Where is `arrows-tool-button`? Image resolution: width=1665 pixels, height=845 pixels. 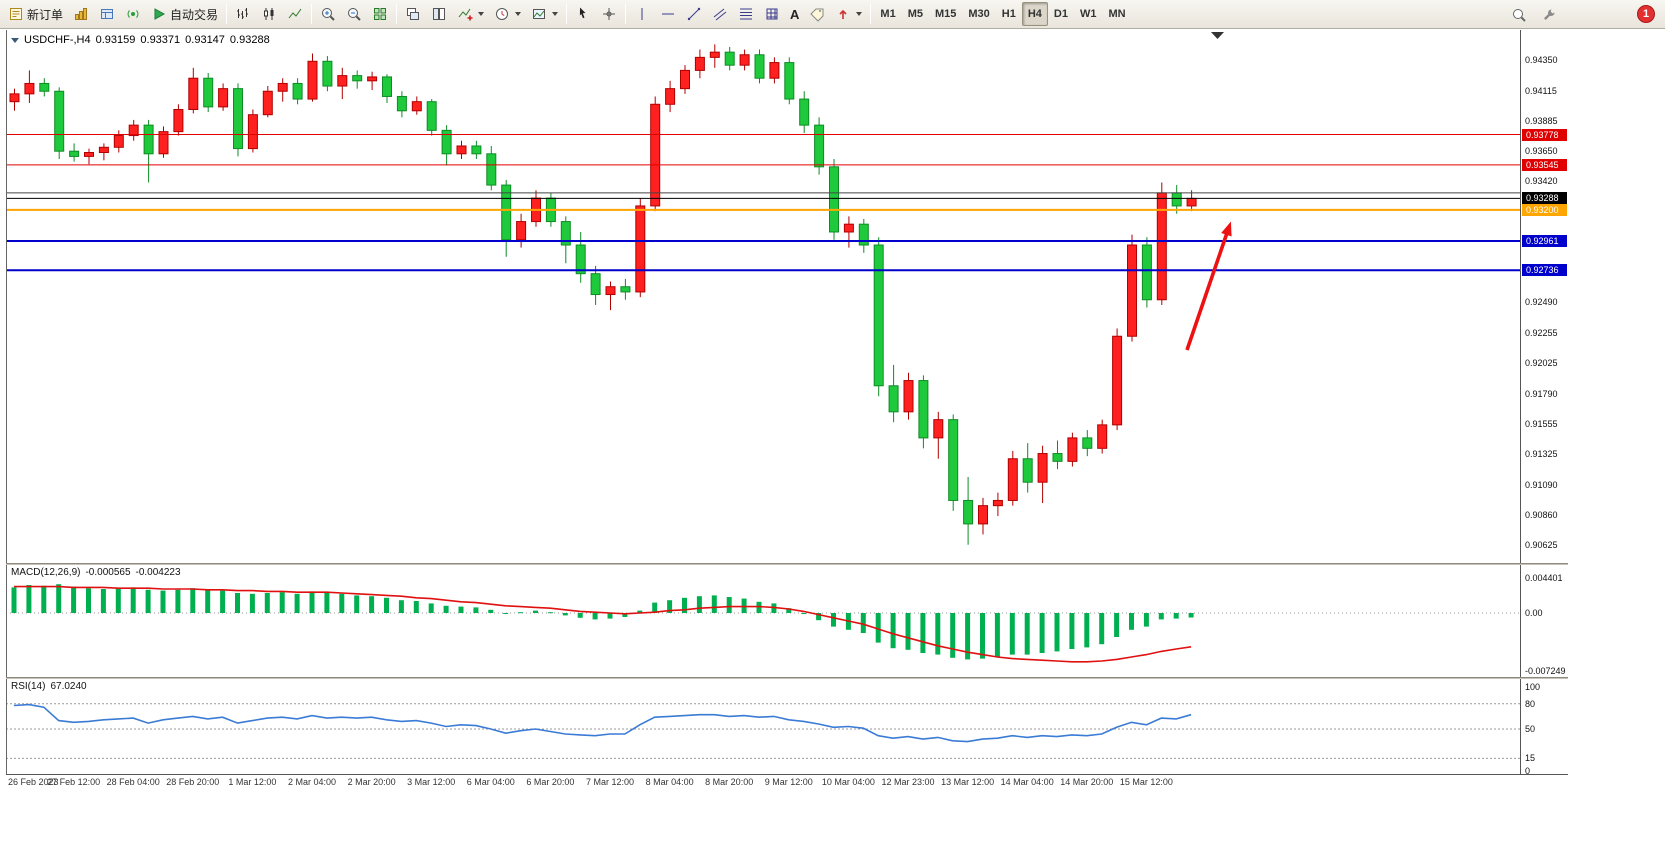
arrows-tool-button is located at coordinates (848, 14).